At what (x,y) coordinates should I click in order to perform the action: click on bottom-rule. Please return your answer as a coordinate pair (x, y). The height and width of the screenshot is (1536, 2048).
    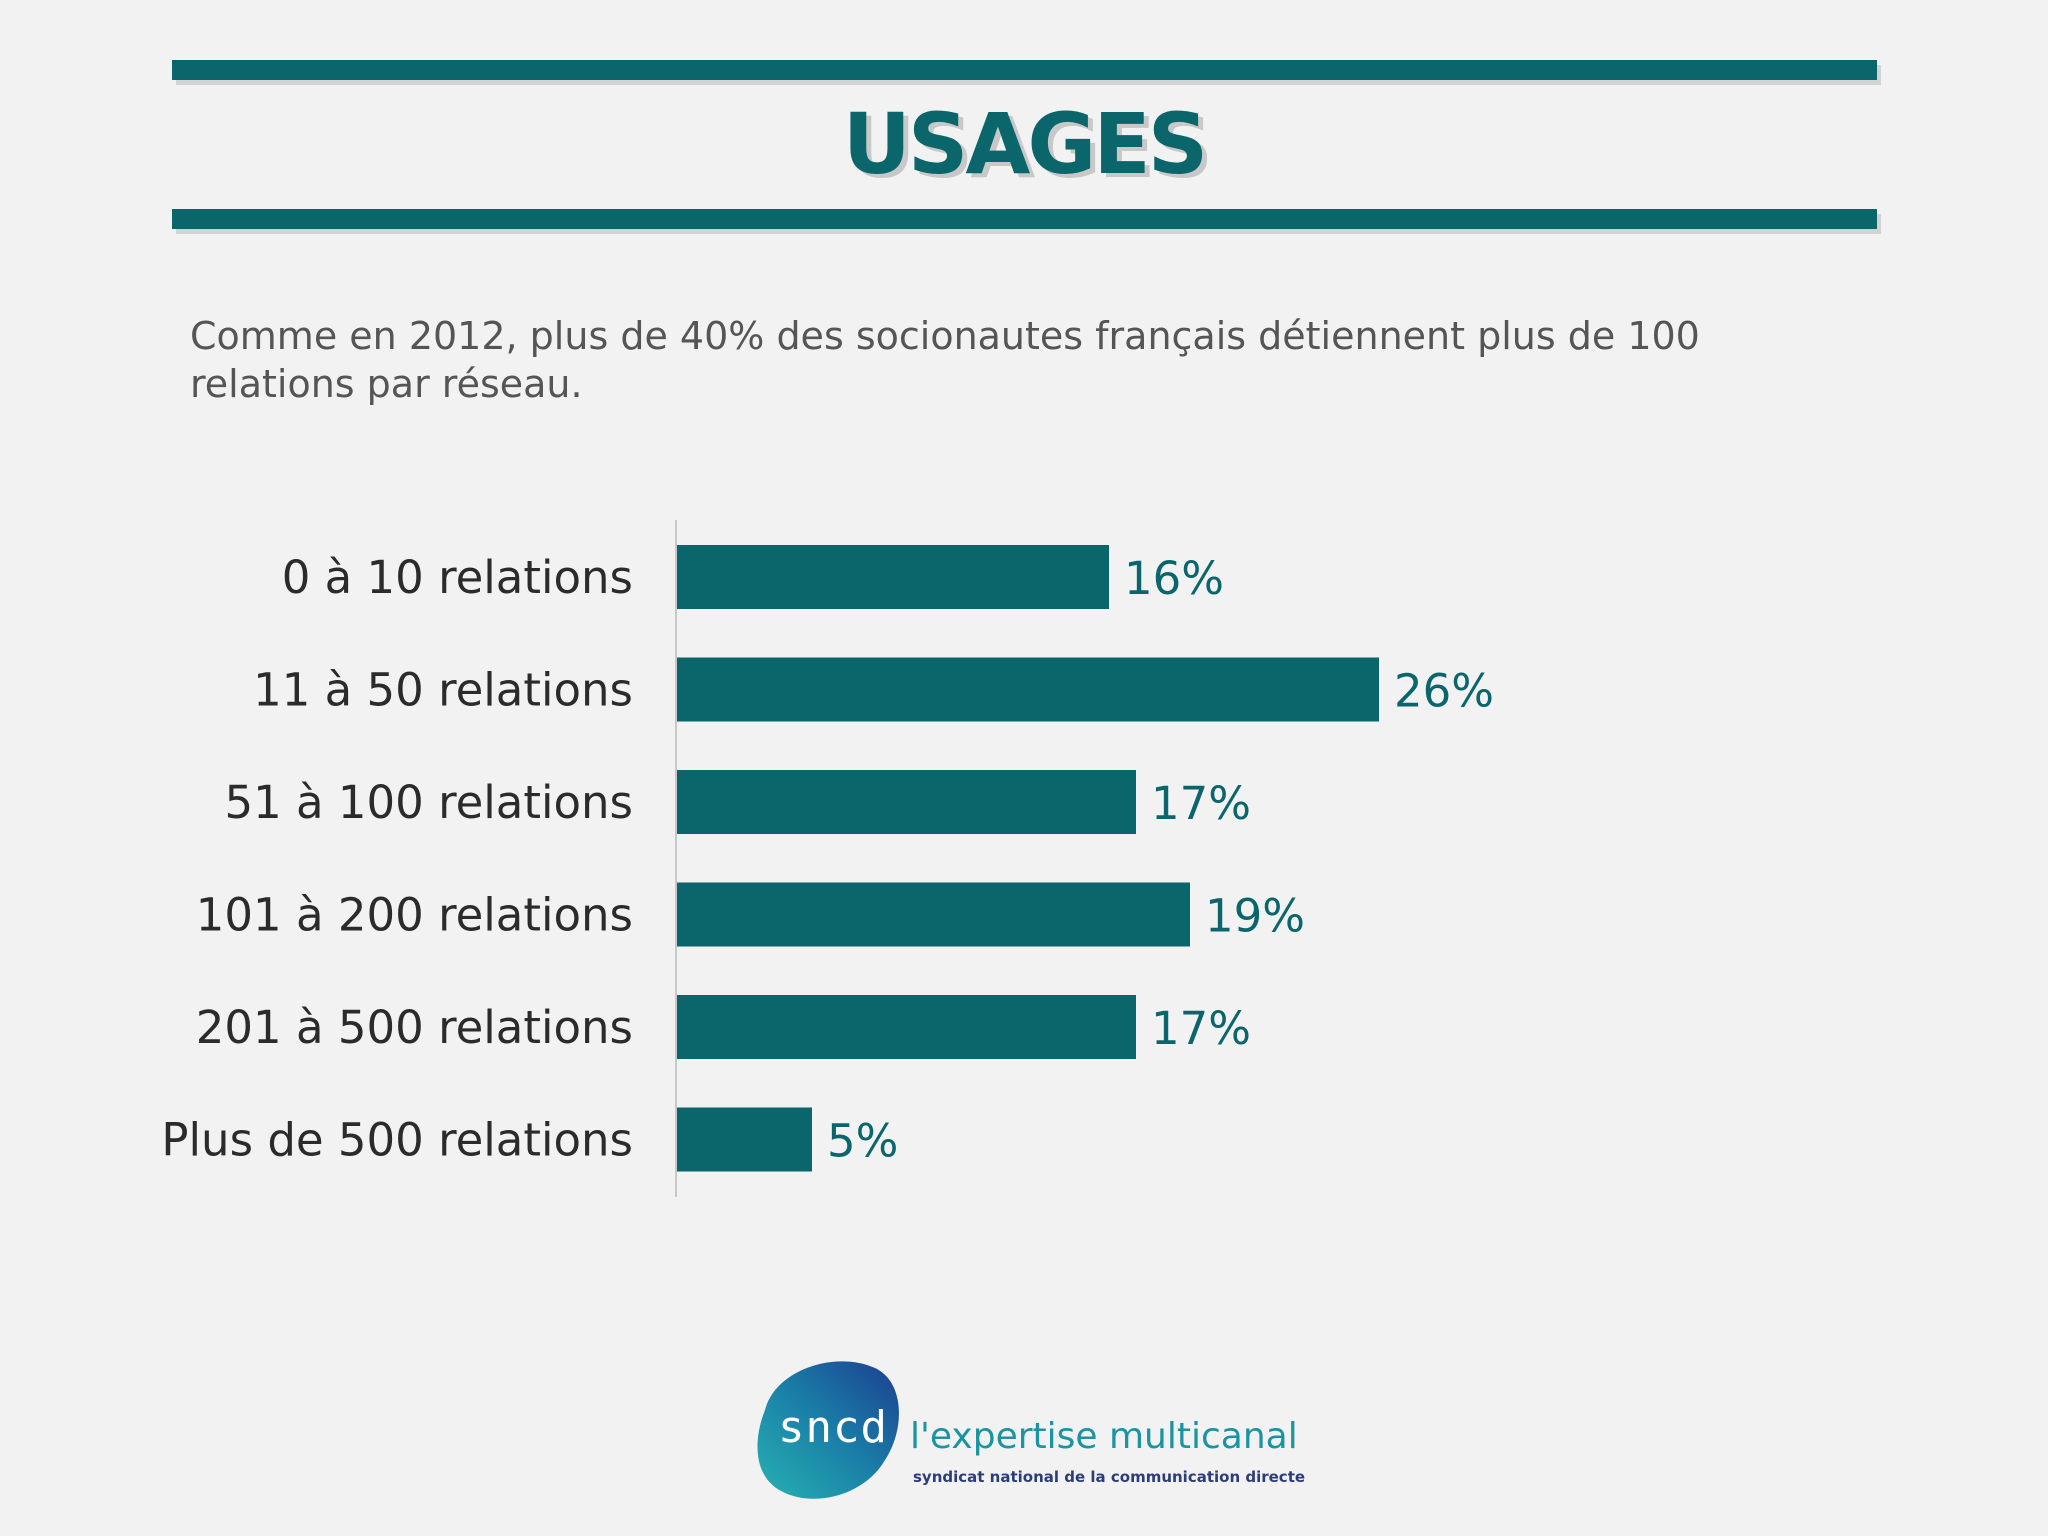
    Looking at the image, I should click on (1024, 219).